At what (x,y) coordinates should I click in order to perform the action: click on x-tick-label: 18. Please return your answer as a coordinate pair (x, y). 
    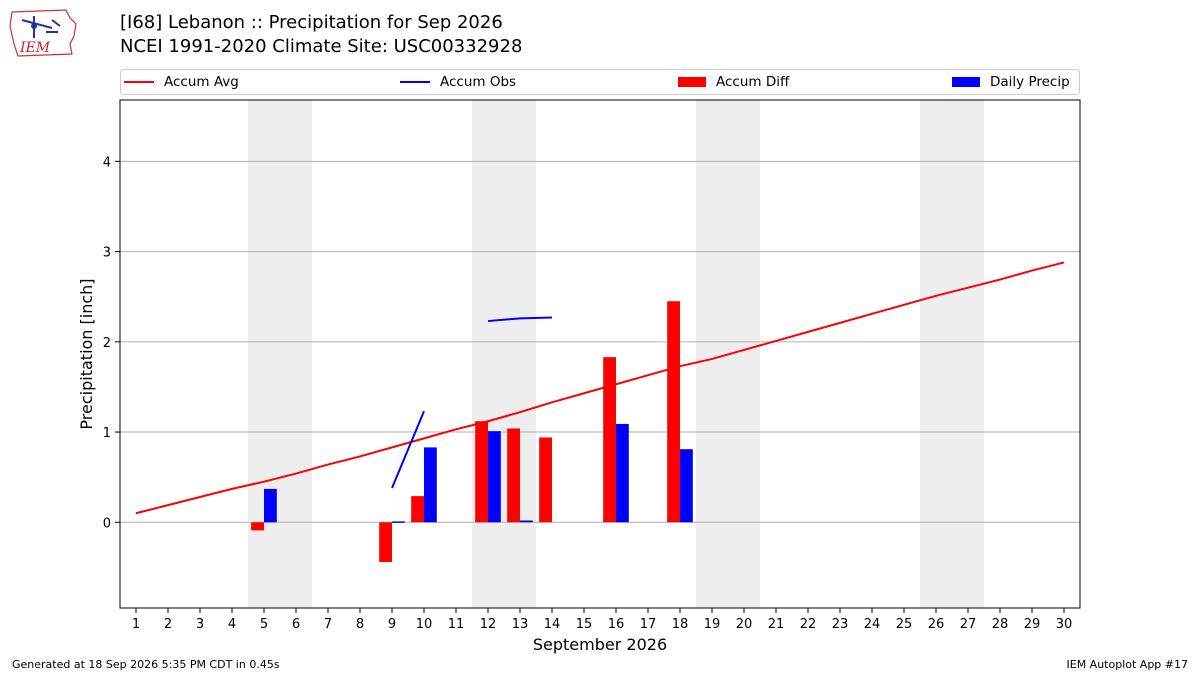
    Looking at the image, I should click on (680, 624).